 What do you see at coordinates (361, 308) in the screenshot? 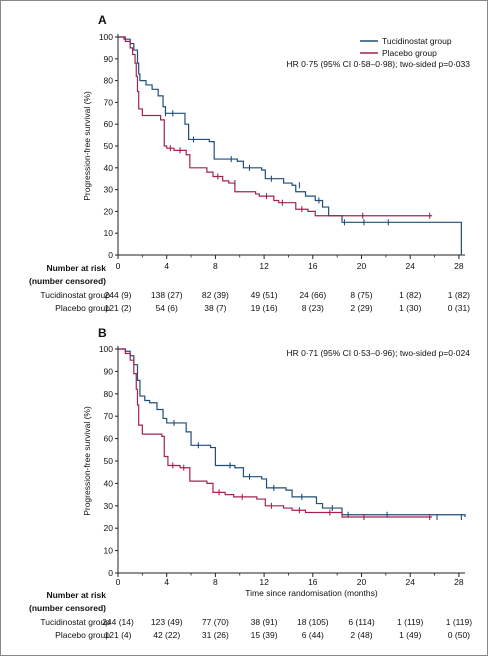
I see `risk-count: 2 (29)` at bounding box center [361, 308].